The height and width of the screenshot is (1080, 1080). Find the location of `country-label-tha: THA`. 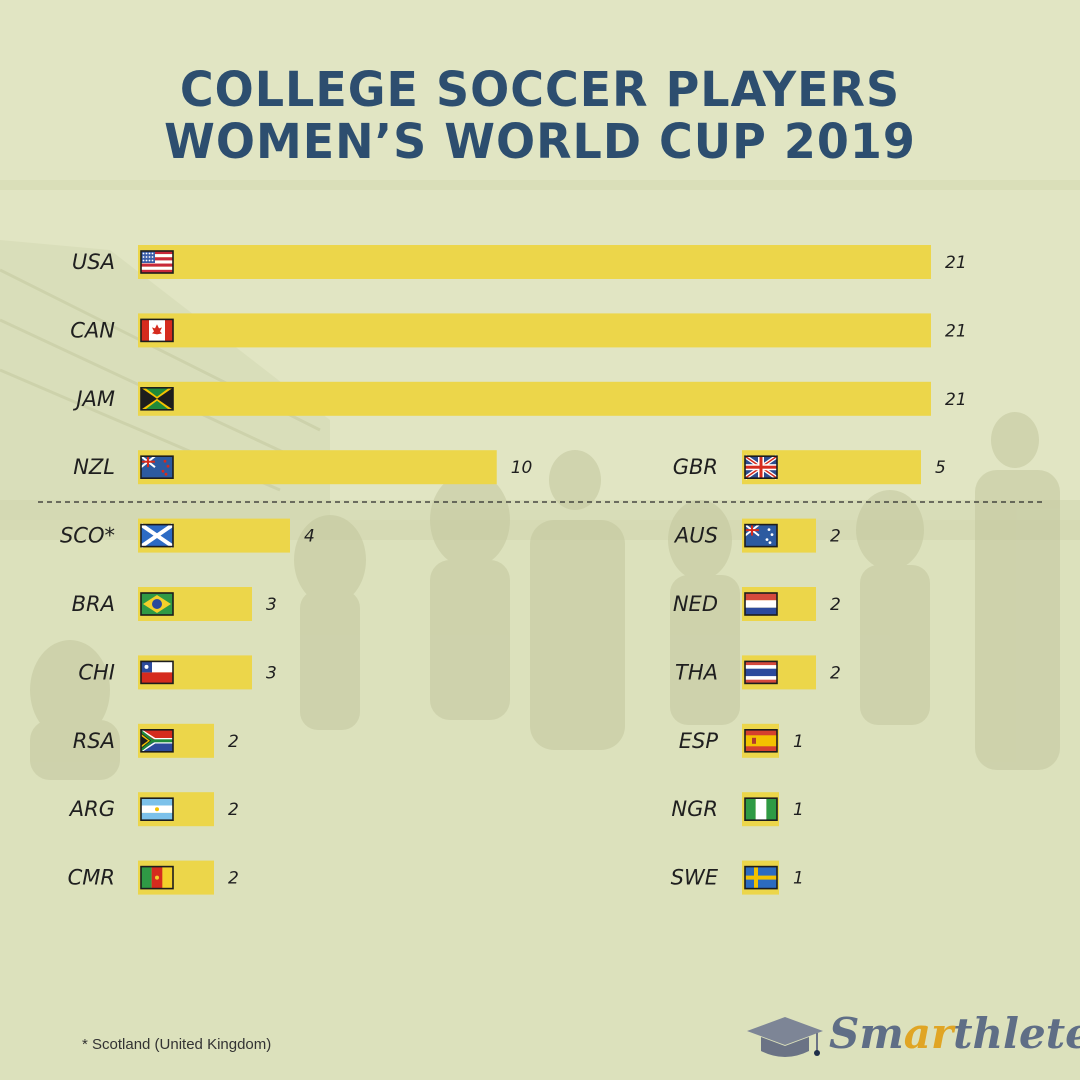

country-label-tha: THA is located at coordinates (696, 672).